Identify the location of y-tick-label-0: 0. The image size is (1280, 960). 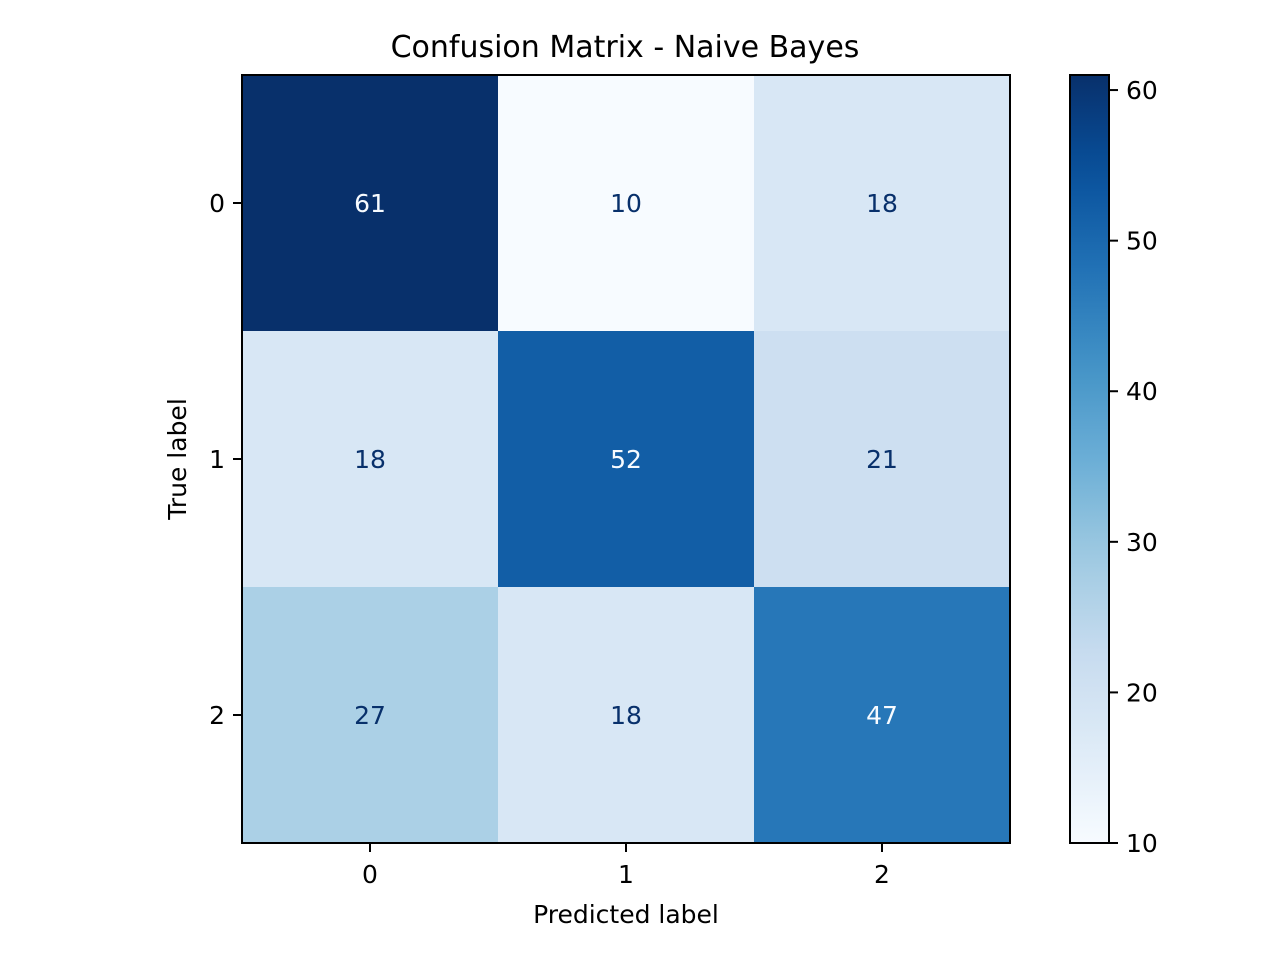
(217, 203).